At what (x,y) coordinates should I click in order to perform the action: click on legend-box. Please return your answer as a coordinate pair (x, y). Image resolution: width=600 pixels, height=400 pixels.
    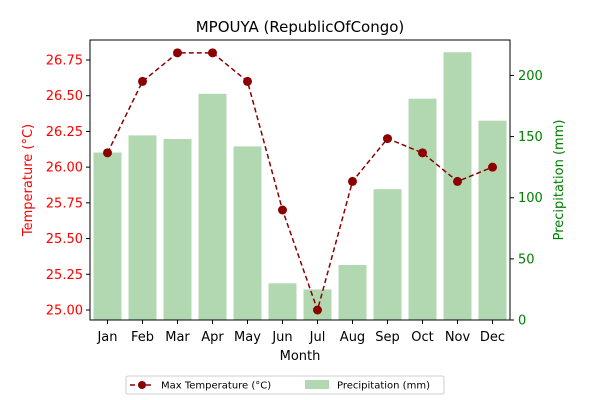
    Looking at the image, I should click on (285, 385).